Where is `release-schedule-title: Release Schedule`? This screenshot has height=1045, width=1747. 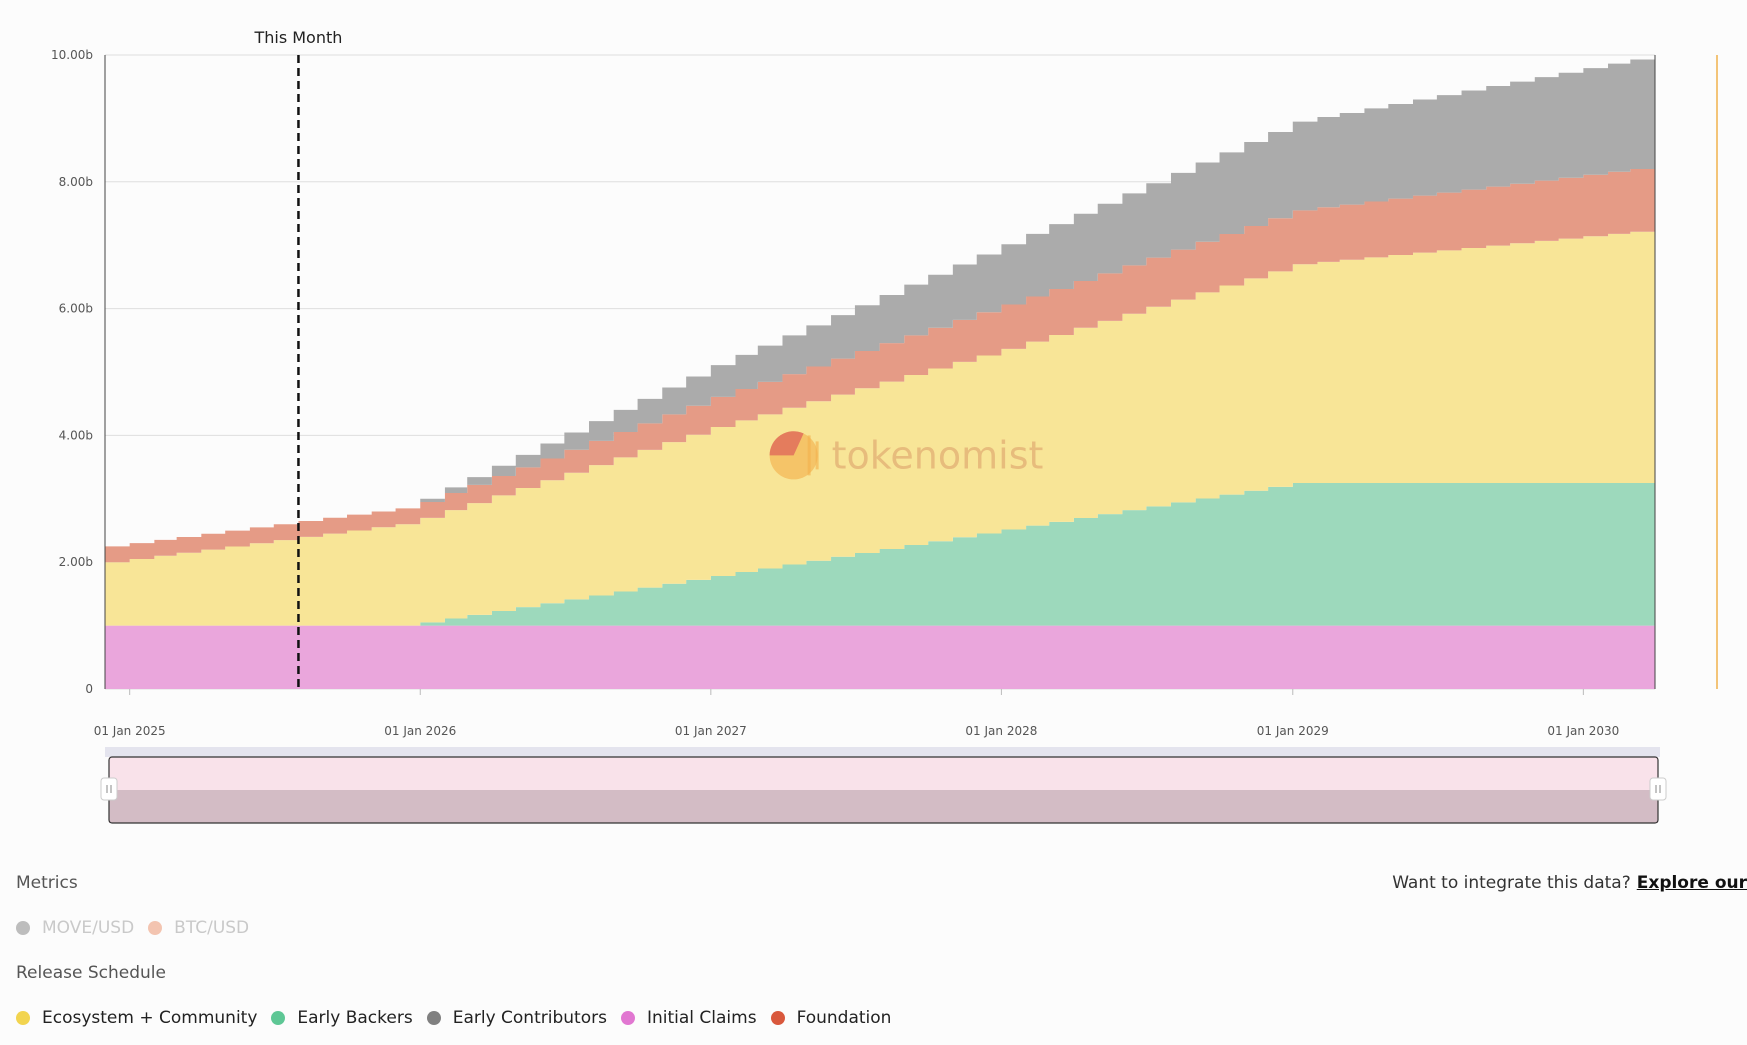 release-schedule-title: Release Schedule is located at coordinates (91, 973).